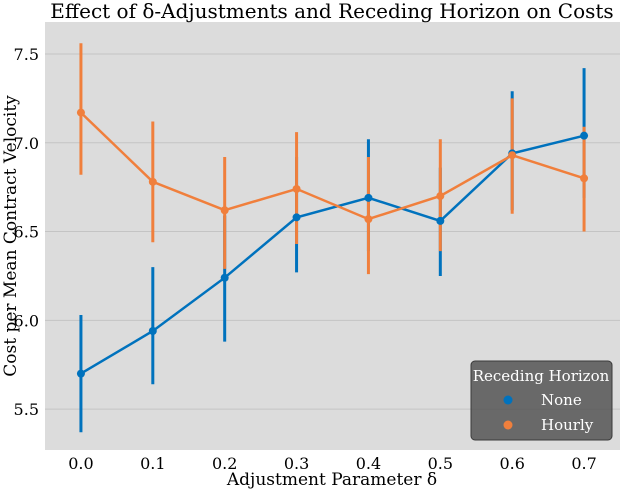 Image resolution: width=623 pixels, height=490 pixels. What do you see at coordinates (508, 425) in the screenshot?
I see `legend-marker-hourly` at bounding box center [508, 425].